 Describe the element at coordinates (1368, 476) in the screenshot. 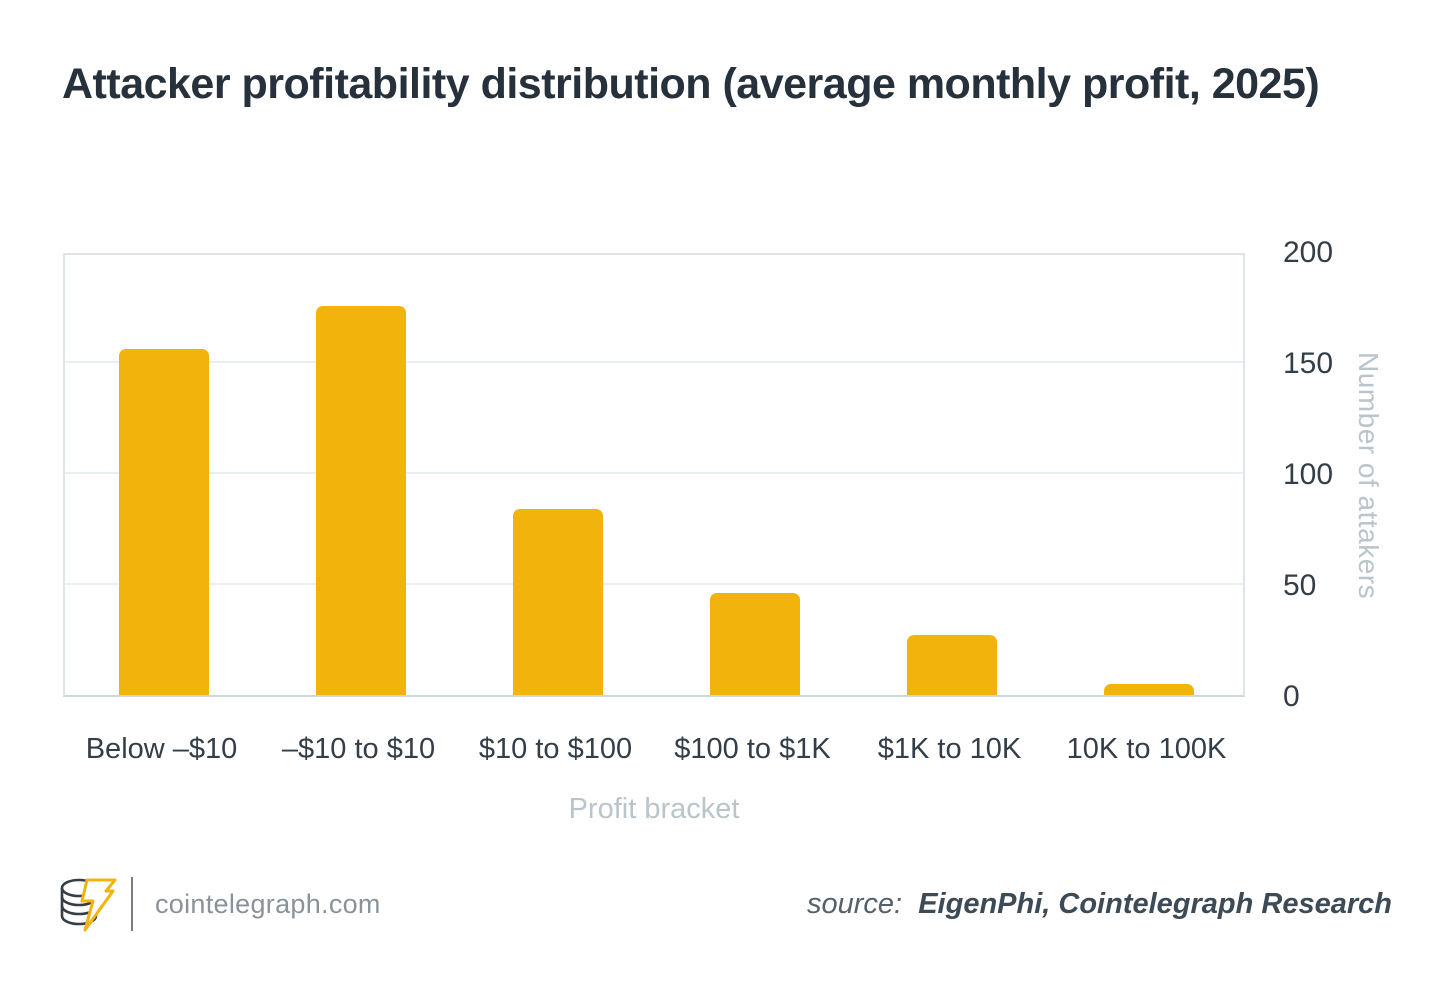

I see `y-axis-title: Number of attakers` at that location.